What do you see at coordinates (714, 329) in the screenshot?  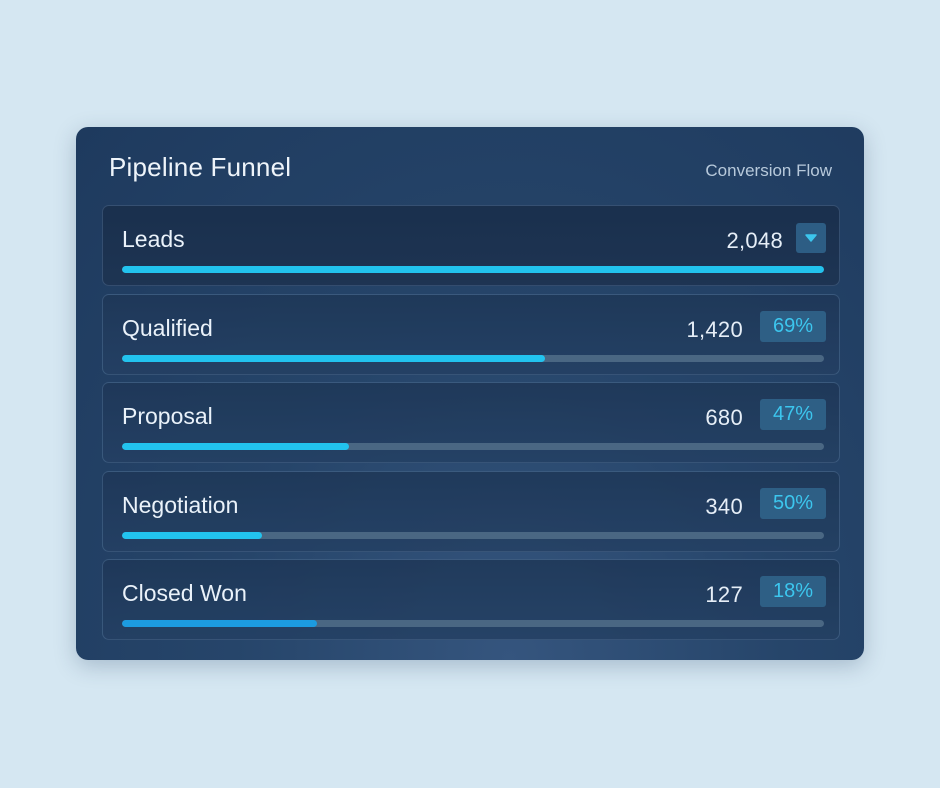 I see `stage-count: 1,420` at bounding box center [714, 329].